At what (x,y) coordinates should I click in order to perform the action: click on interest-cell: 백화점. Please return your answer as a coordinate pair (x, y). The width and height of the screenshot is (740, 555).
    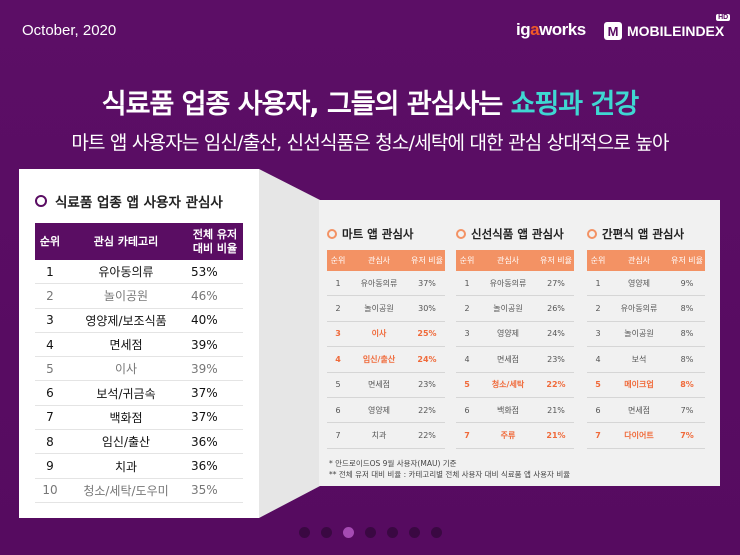
    Looking at the image, I should click on (508, 410).